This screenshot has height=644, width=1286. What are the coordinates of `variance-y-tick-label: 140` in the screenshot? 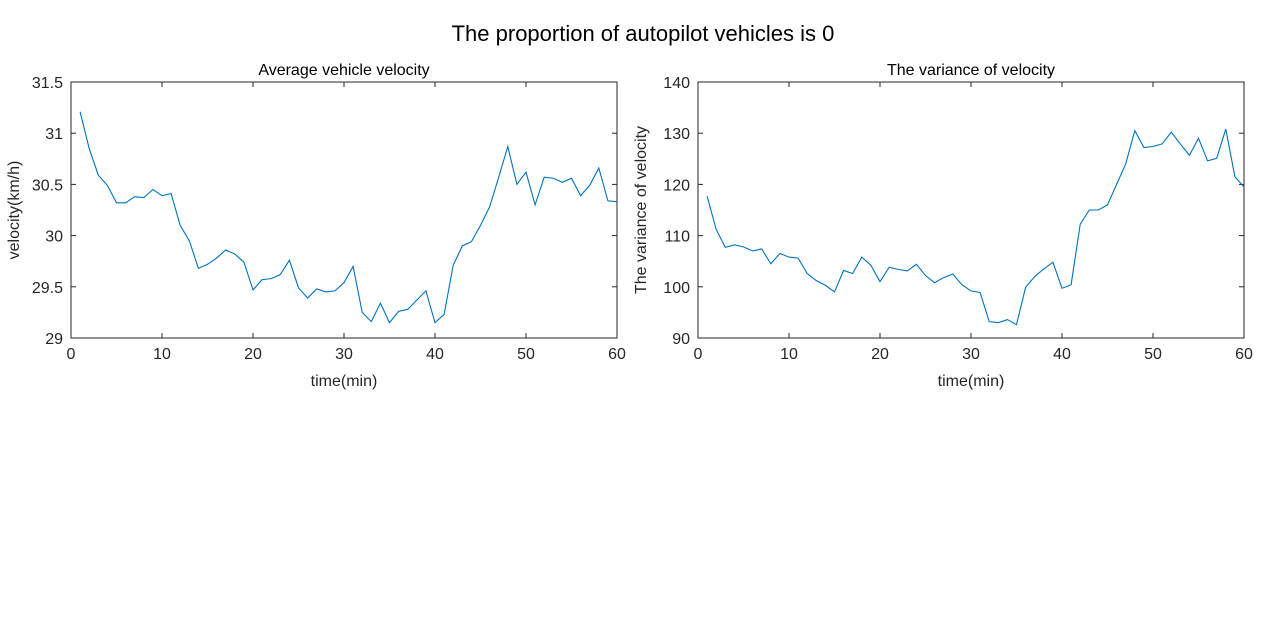 It's located at (676, 83).